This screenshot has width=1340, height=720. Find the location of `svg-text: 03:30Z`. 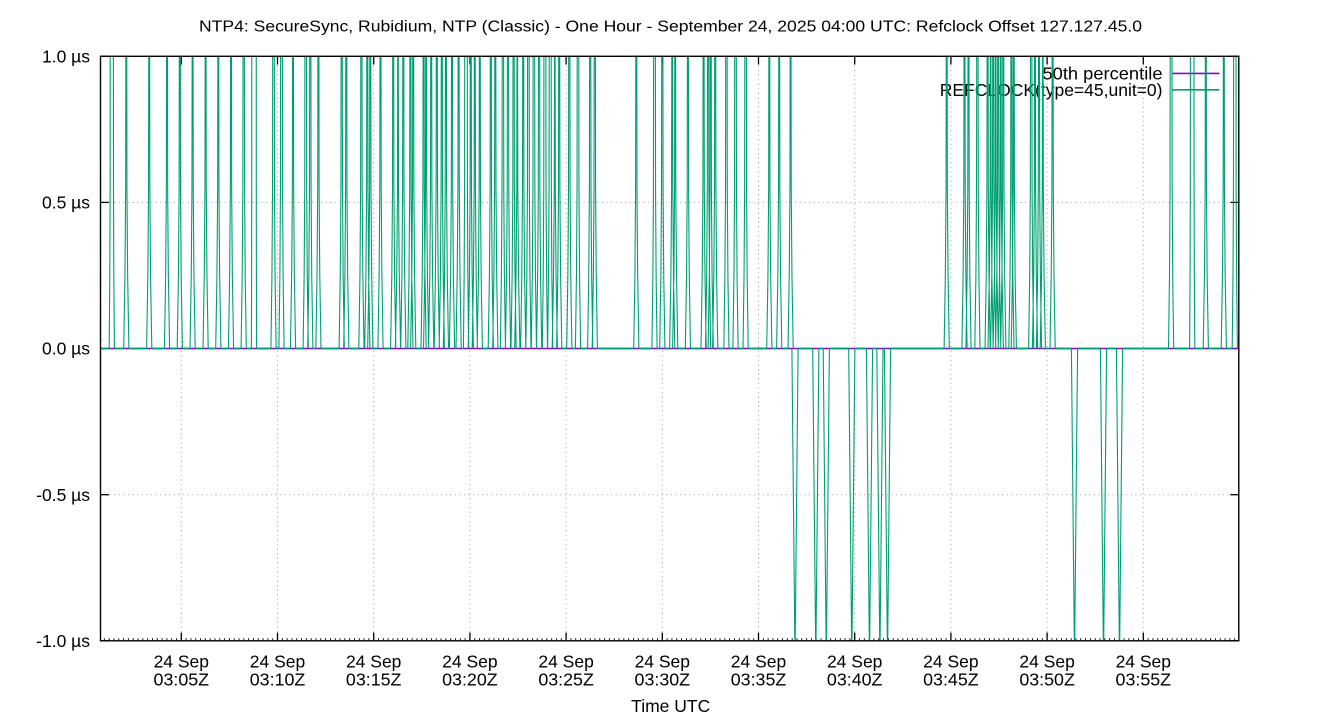

svg-text: 03:30Z is located at coordinates (663, 679).